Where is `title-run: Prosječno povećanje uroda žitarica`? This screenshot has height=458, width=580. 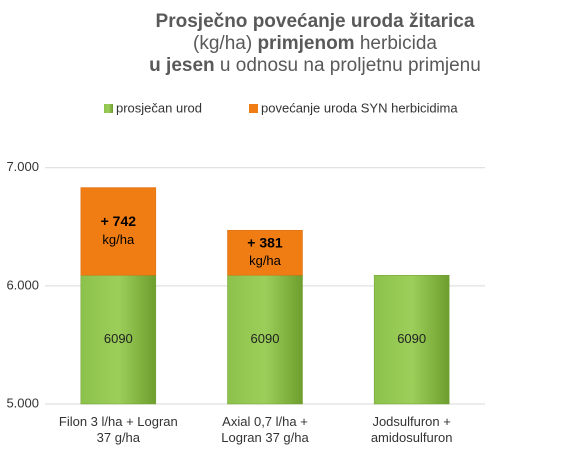 title-run: Prosječno povećanje uroda žitarica is located at coordinates (315, 21).